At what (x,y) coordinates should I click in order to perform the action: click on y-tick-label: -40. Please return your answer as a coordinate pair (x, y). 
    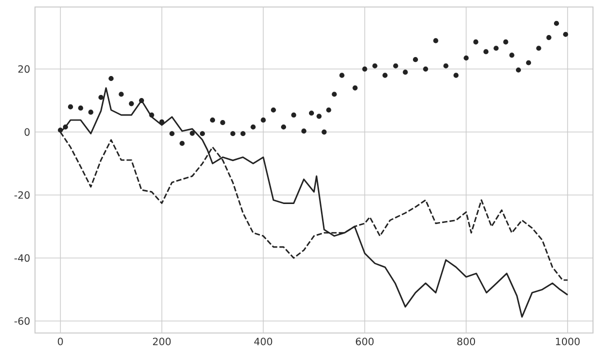
    Looking at the image, I should click on (22, 258).